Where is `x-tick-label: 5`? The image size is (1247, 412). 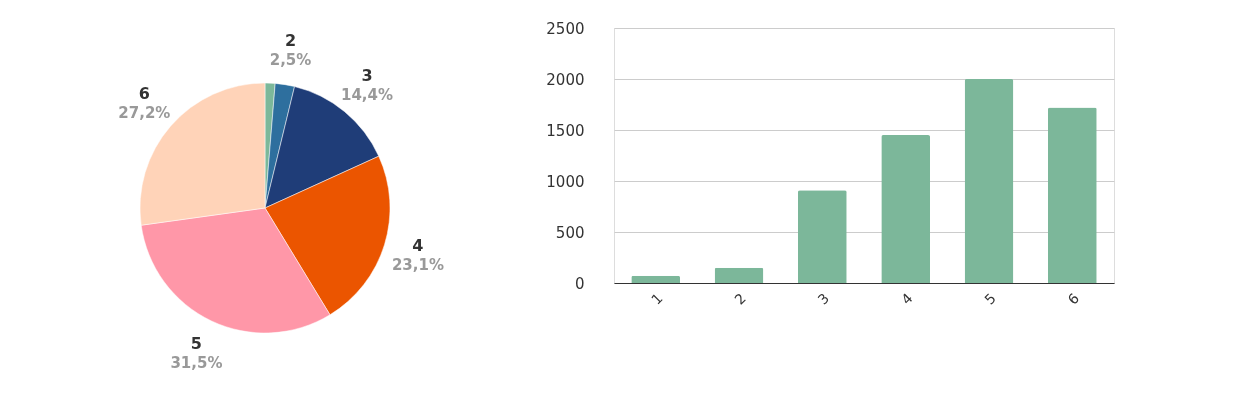 x-tick-label: 5 is located at coordinates (990, 299).